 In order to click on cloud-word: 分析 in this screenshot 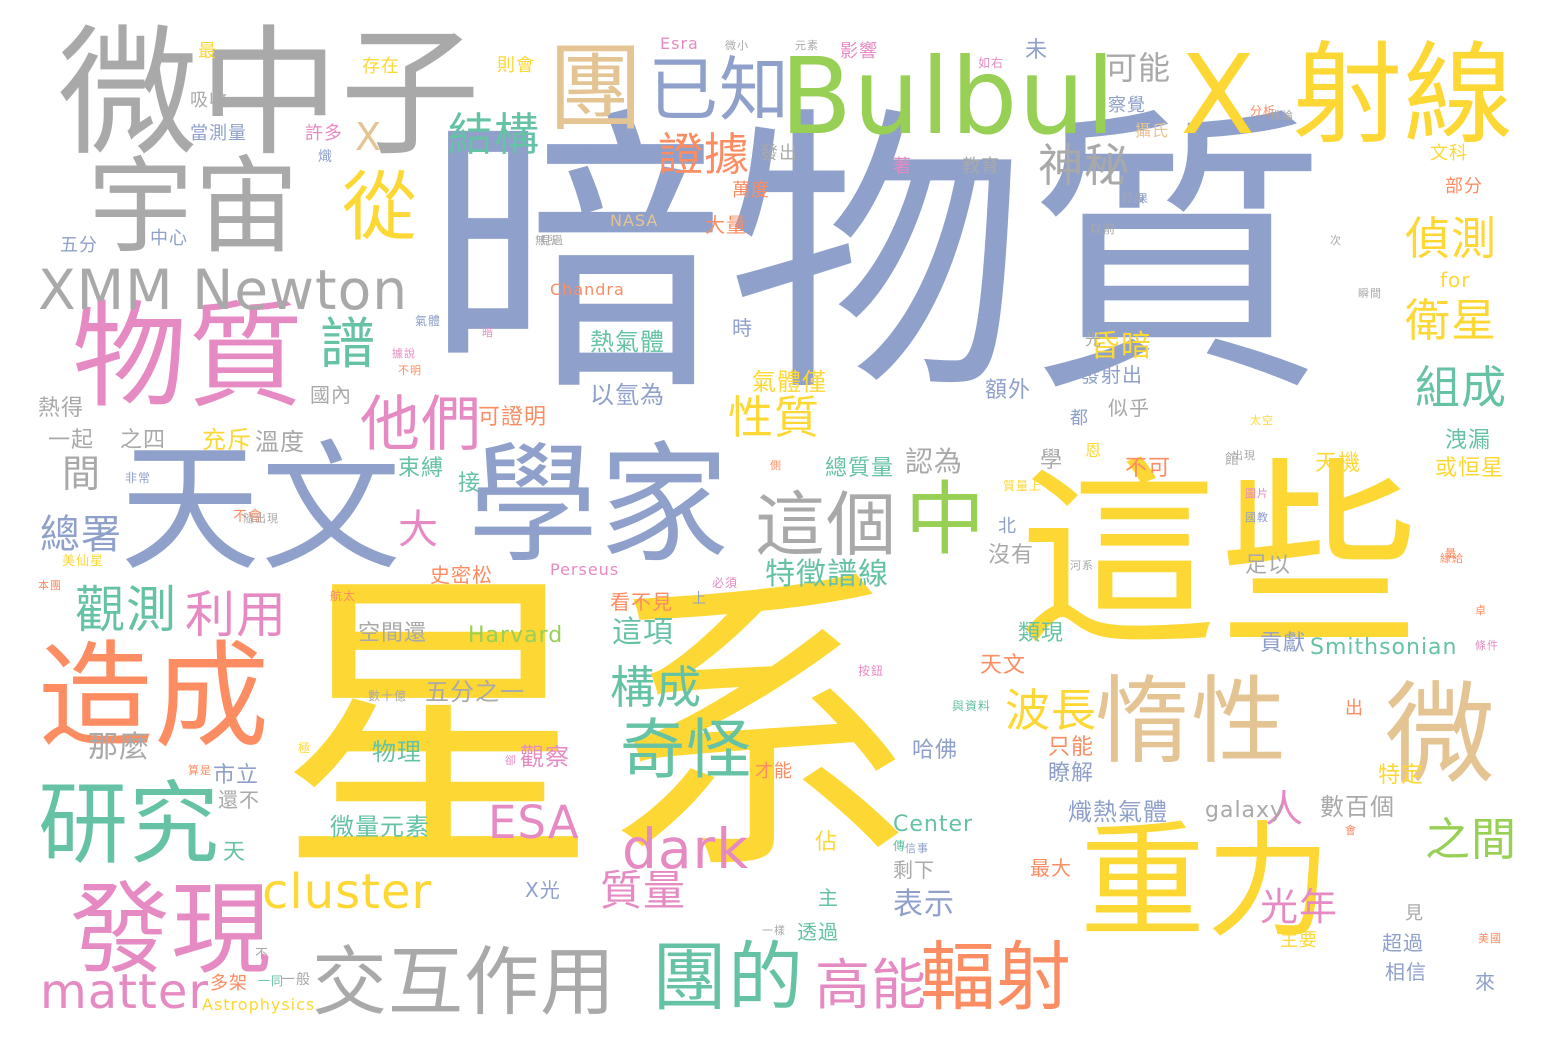, I will do `click(1263, 111)`.